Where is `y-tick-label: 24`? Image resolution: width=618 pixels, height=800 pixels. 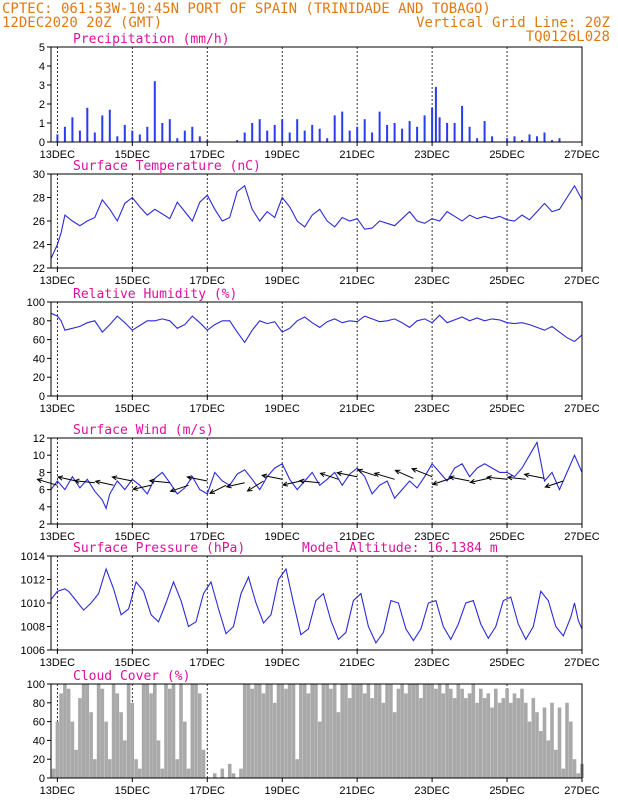
y-tick-label: 24 is located at coordinates (39, 246).